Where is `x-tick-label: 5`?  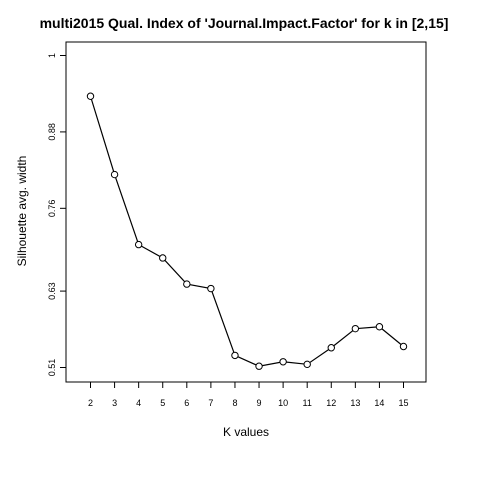 x-tick-label: 5 is located at coordinates (162, 403).